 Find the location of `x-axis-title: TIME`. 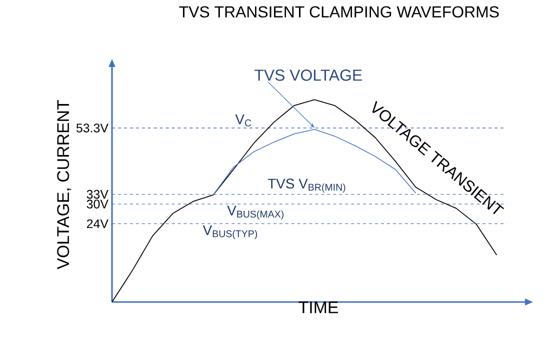

x-axis-title: TIME is located at coordinates (318, 308).